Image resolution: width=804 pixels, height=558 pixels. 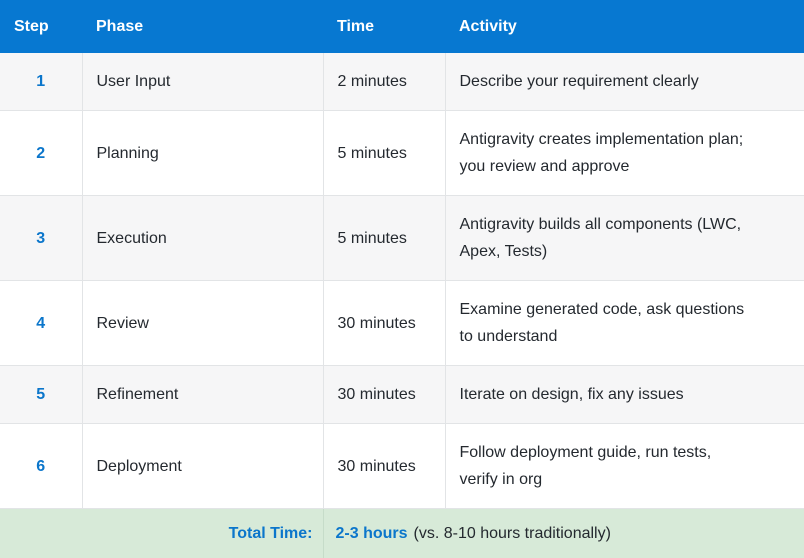 I want to click on phase-cell: Planning, so click(x=202, y=153).